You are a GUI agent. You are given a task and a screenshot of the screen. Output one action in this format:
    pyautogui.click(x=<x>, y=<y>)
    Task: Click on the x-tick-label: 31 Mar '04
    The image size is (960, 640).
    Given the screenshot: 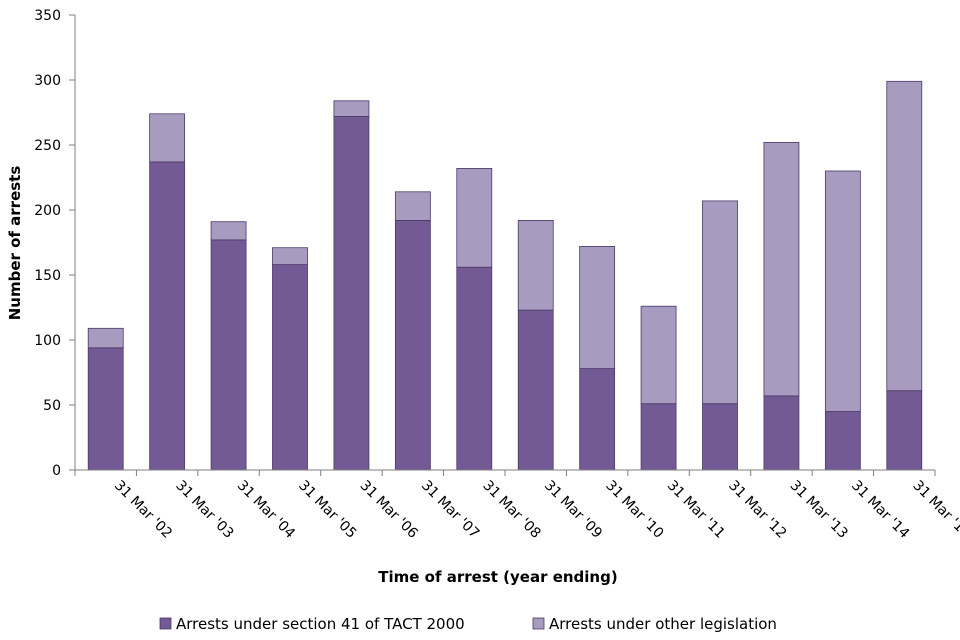 What is the action you would take?
    pyautogui.click(x=266, y=510)
    